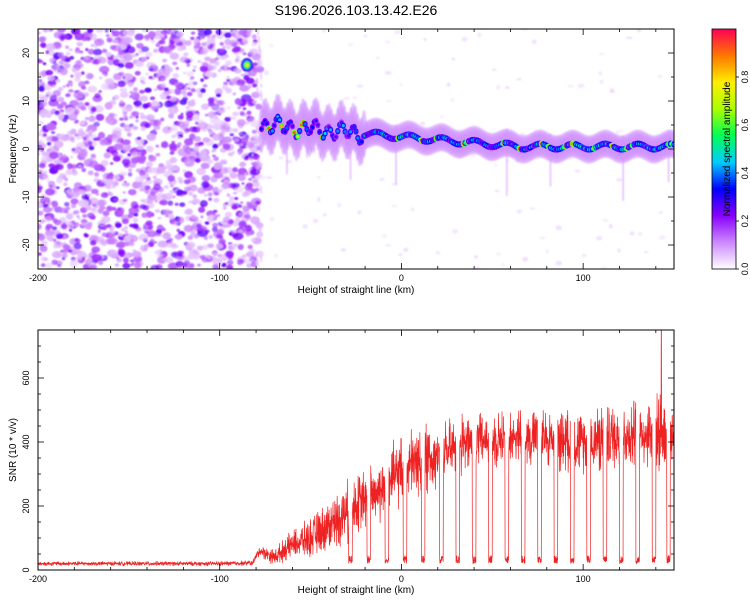 Image resolution: width=750 pixels, height=600 pixels. What do you see at coordinates (356, 590) in the screenshot?
I see `snr-x-label: Height of straight line (km)` at bounding box center [356, 590].